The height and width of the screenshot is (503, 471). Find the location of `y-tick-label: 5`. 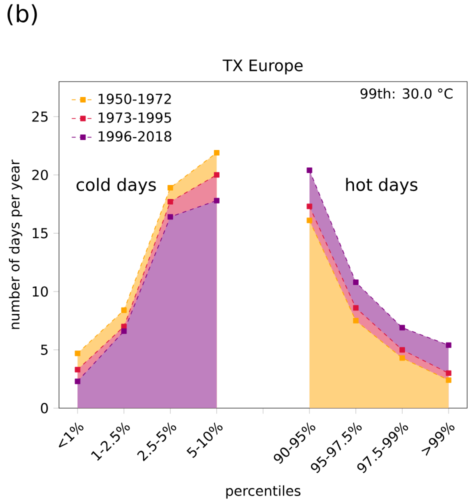

y-tick-label: 5 is located at coordinates (44, 349).